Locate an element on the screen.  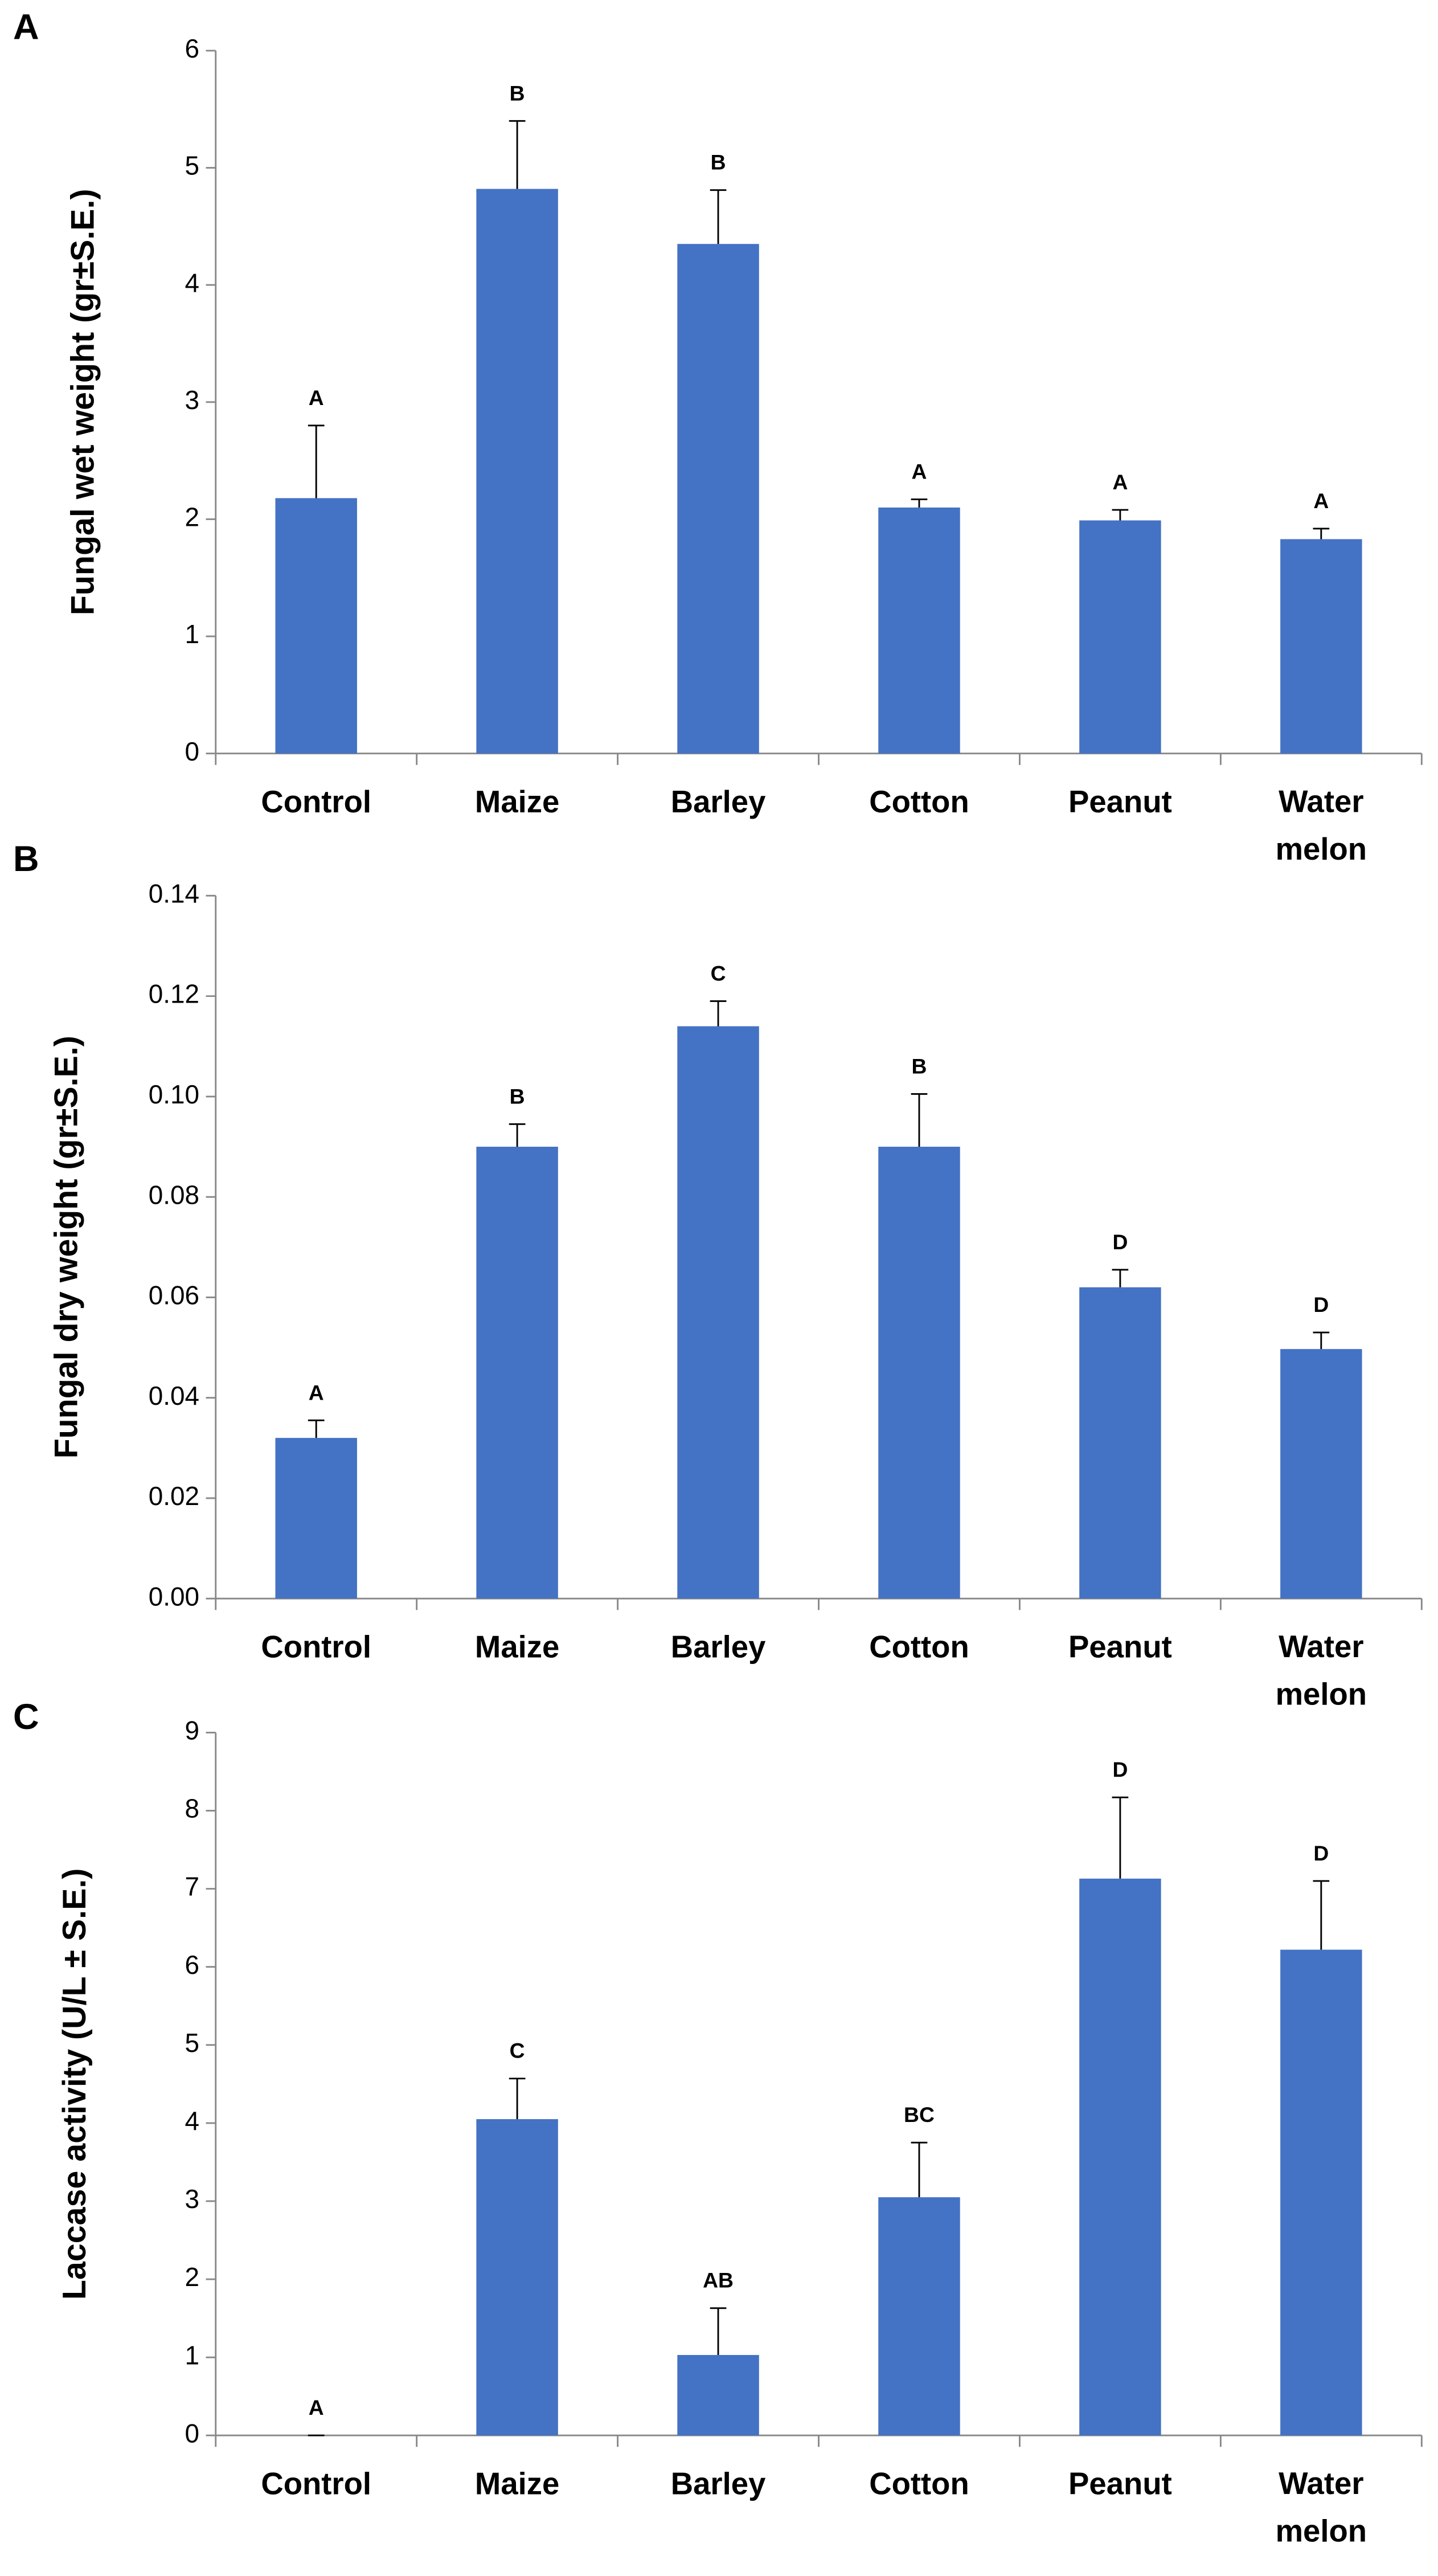
y-tick-label: 0.02 is located at coordinates (174, 1496).